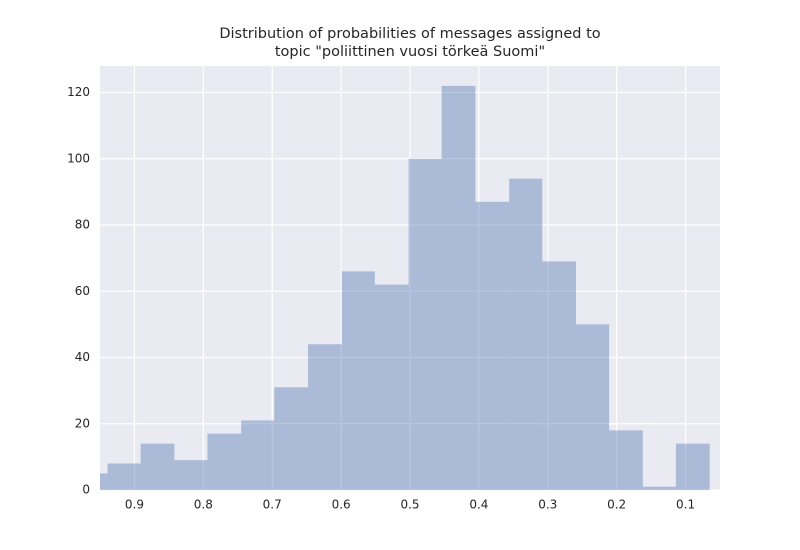  What do you see at coordinates (82, 291) in the screenshot?
I see `y-tick-label: 60` at bounding box center [82, 291].